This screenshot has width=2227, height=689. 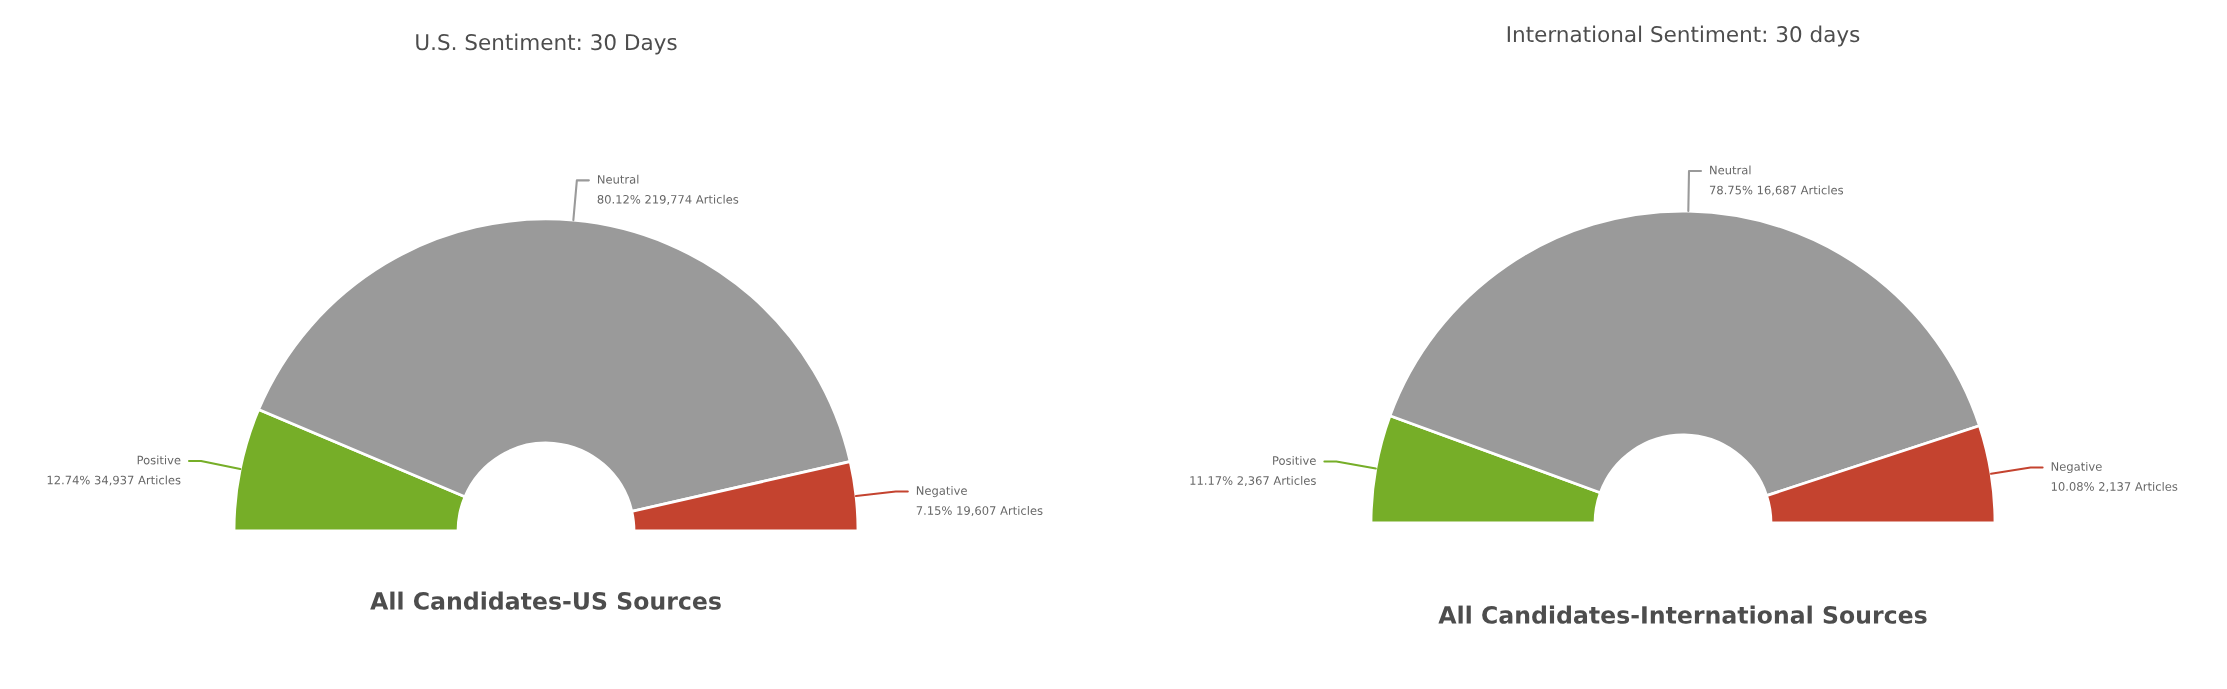 What do you see at coordinates (1683, 36) in the screenshot?
I see `chart-title: International Sentiment: 30 days` at bounding box center [1683, 36].